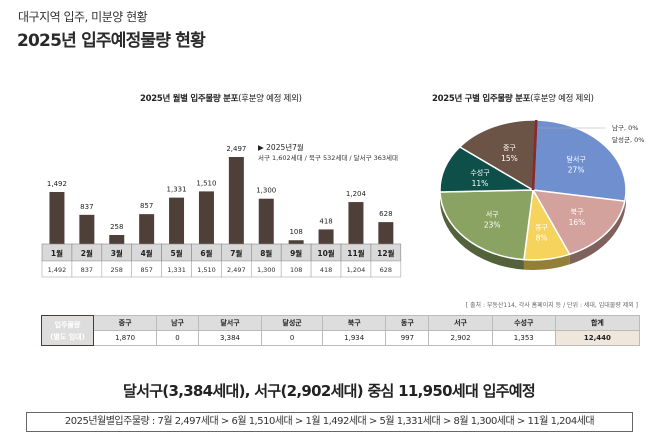 This screenshot has height=443, width=658. Describe the element at coordinates (523, 323) in the screenshot. I see `header-cell: 수성구` at that location.